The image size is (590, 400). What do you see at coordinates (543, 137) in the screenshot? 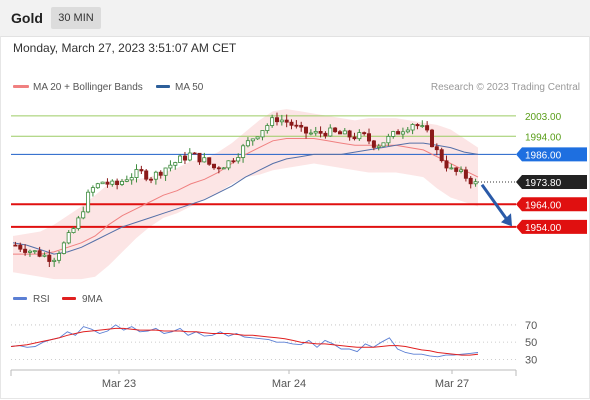
I see `level-label-1994.00: 1994.00` at bounding box center [543, 137].